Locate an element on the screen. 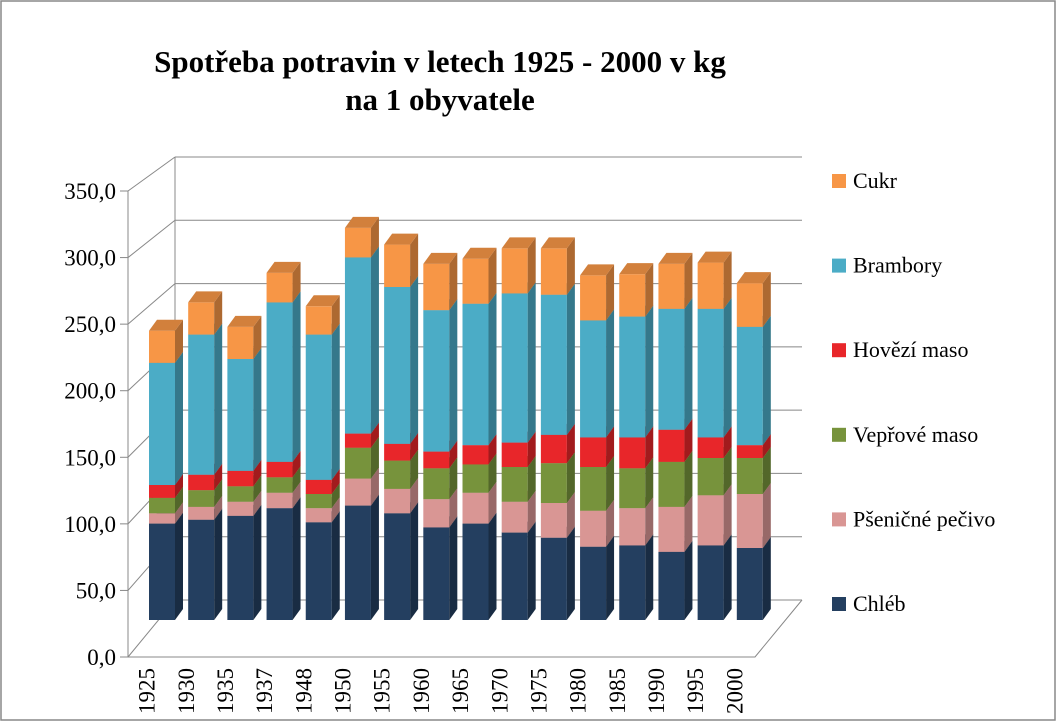  x-tick-label: 1935 is located at coordinates (225, 691).